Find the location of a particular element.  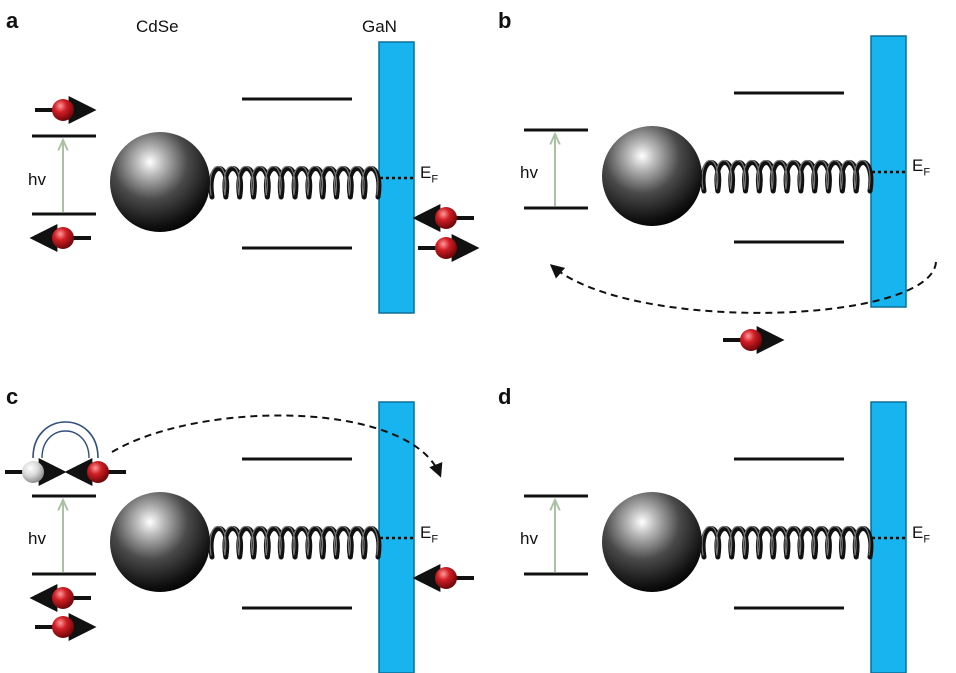

hv-label-c: hv is located at coordinates (37, 538).